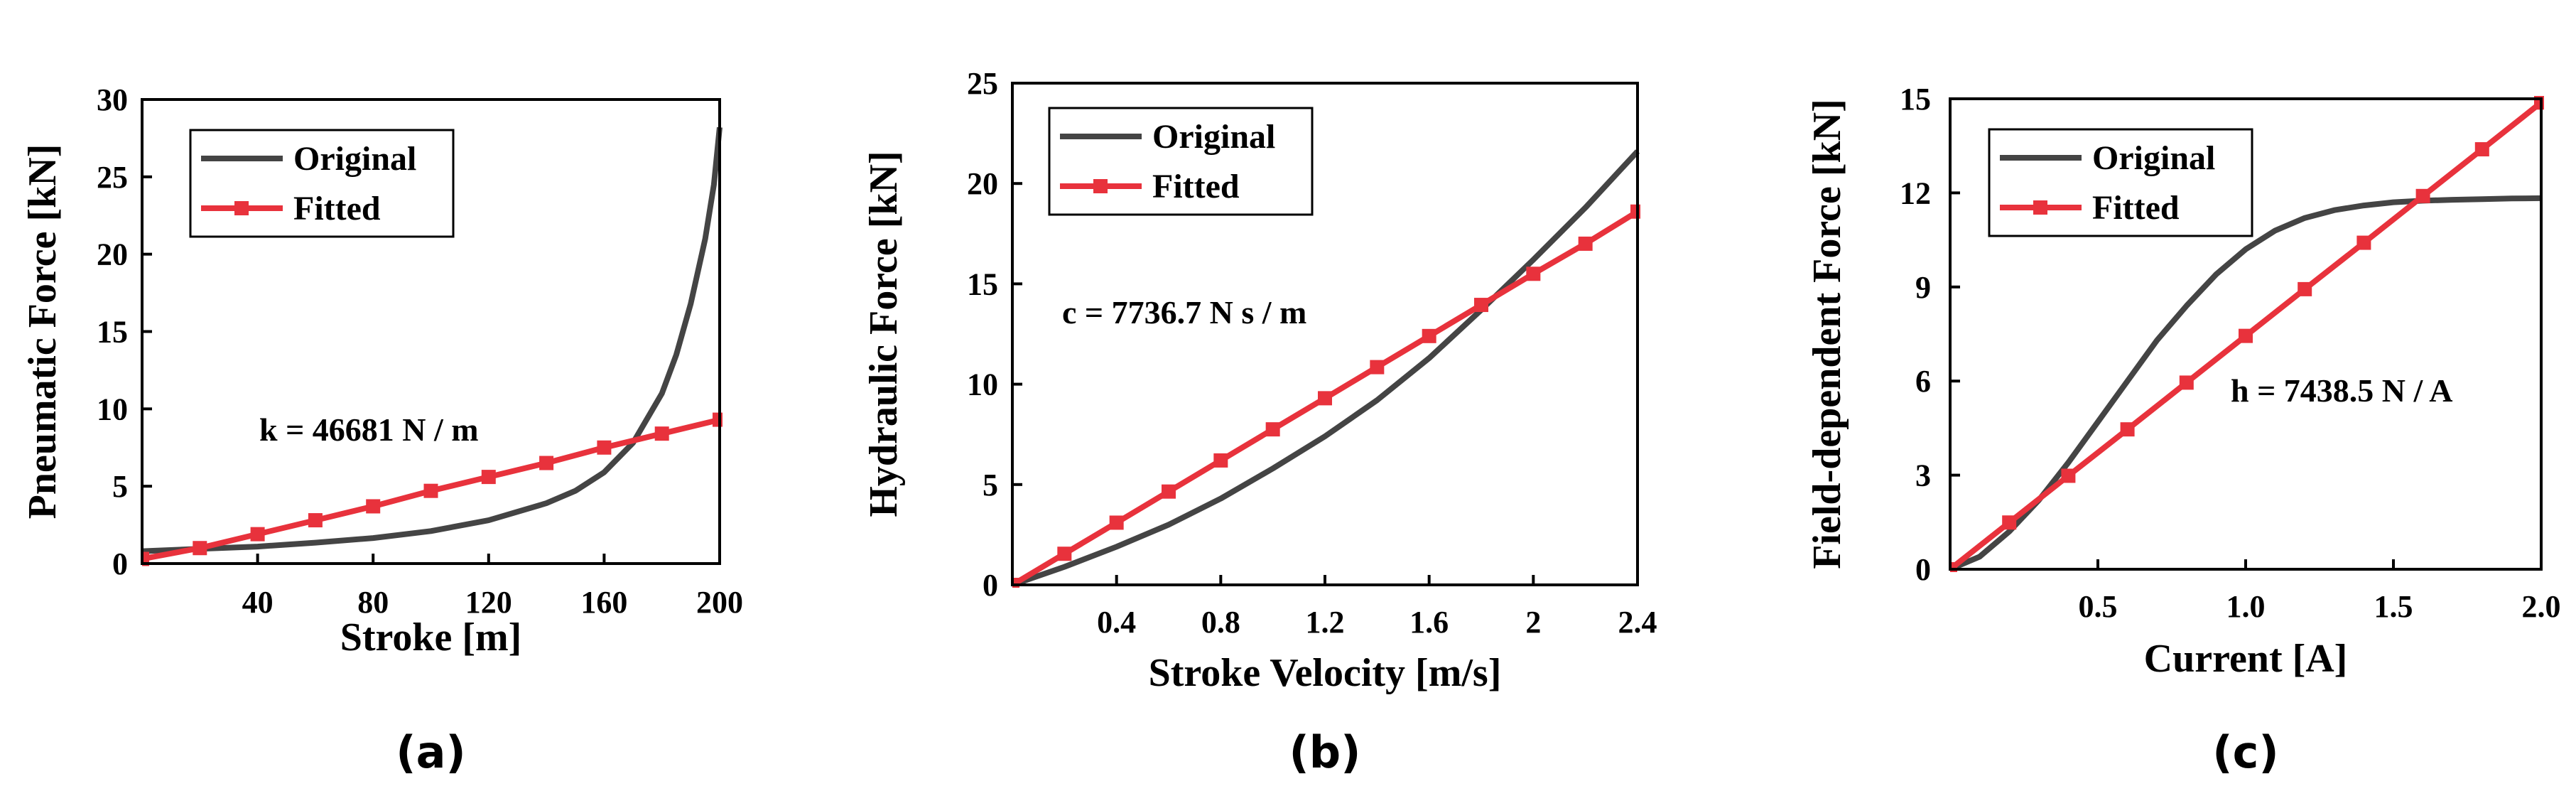  What do you see at coordinates (2393, 607) in the screenshot?
I see `x-tick-label: 1.5` at bounding box center [2393, 607].